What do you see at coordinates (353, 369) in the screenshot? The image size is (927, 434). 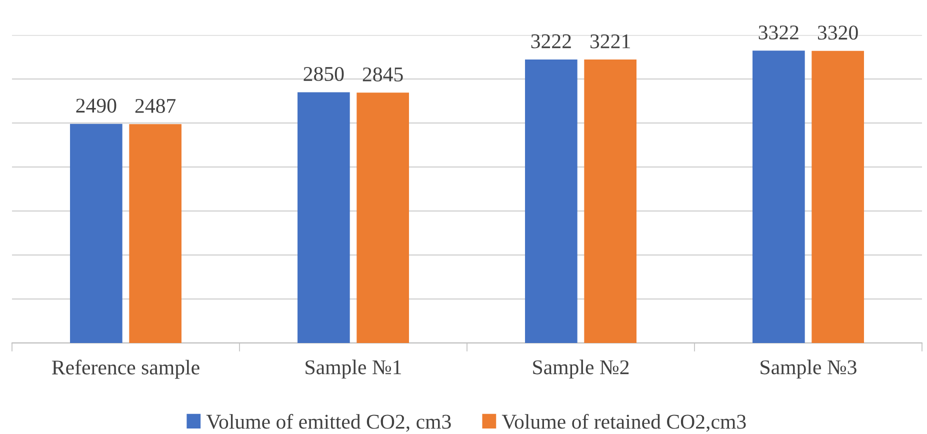 I see `x-tick-label: Sample №1` at bounding box center [353, 369].